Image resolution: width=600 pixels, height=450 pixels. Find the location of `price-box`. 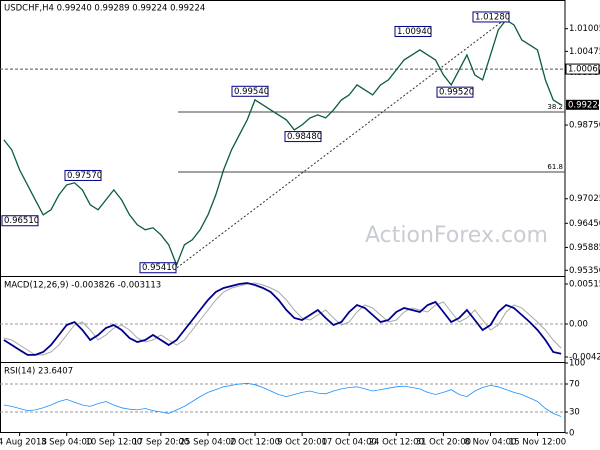

price-box is located at coordinates (582, 69).